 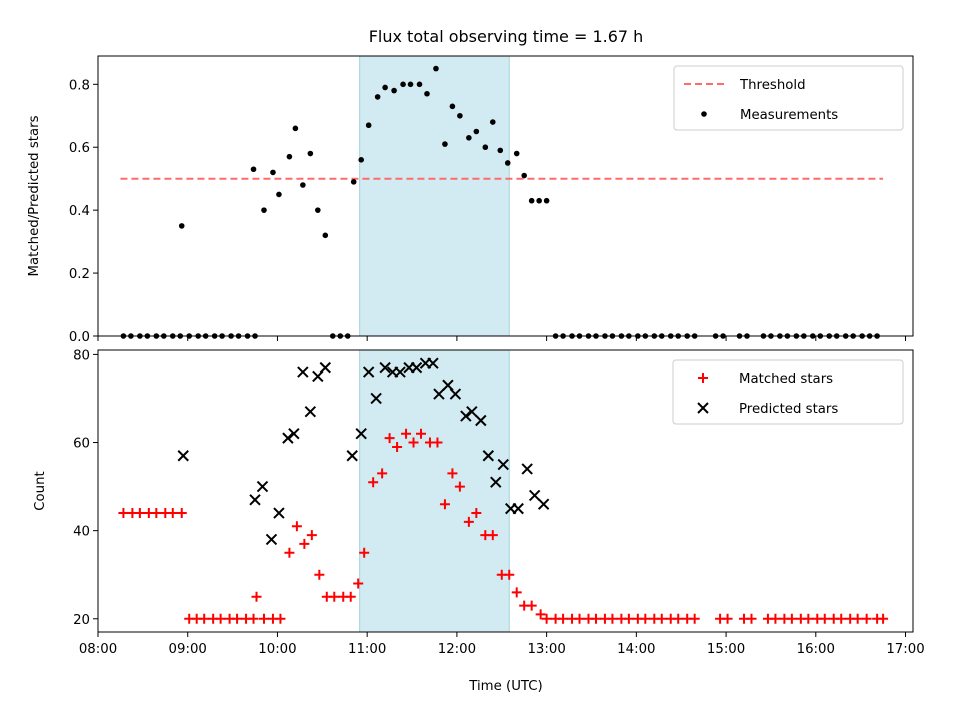 What do you see at coordinates (457, 649) in the screenshot?
I see `x-tick-label: 12:00` at bounding box center [457, 649].